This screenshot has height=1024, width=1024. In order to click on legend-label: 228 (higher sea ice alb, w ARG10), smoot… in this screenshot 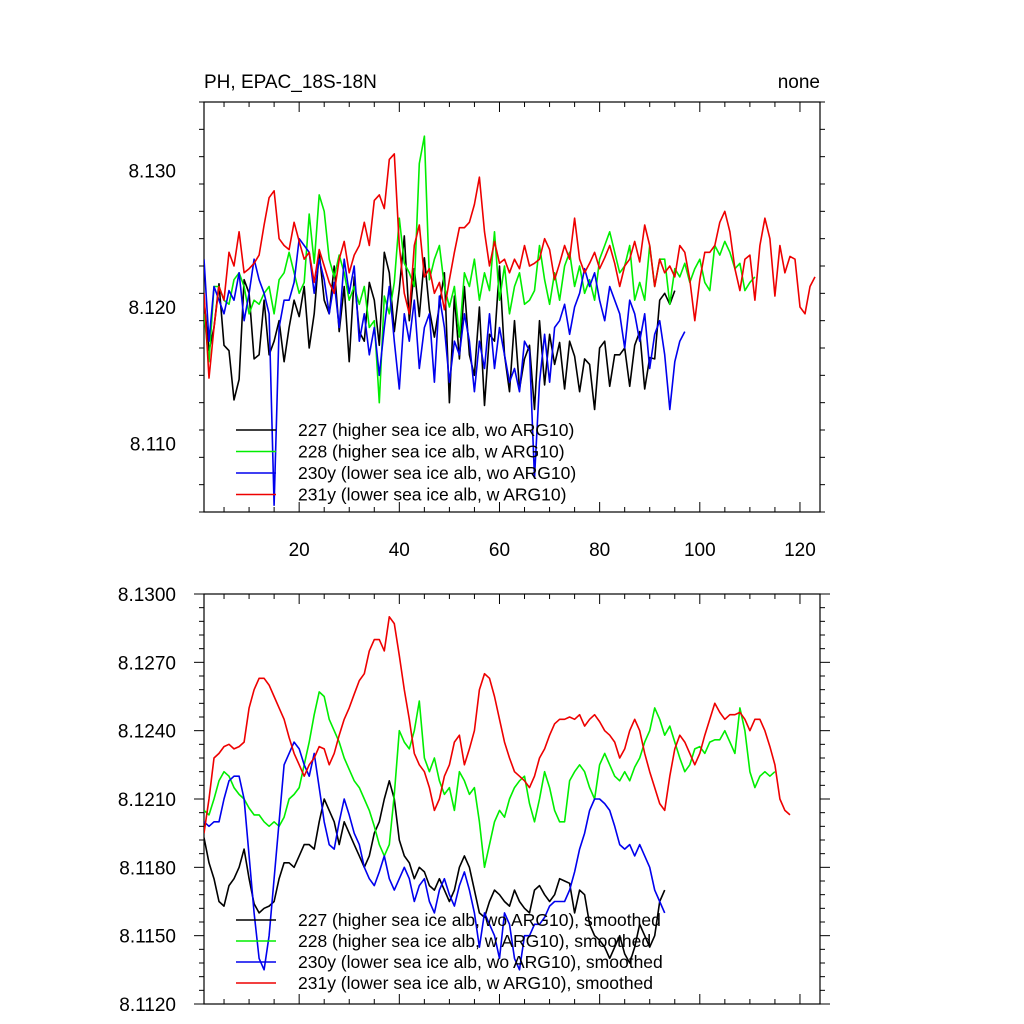, I will do `click(474, 941)`.